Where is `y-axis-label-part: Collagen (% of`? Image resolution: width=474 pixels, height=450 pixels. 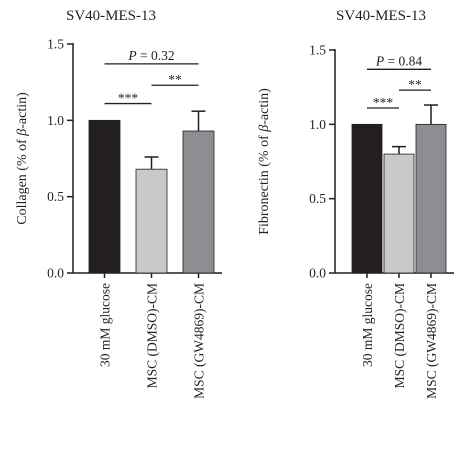
y-axis-label-part: Collagen (% of is located at coordinates (22, 180).